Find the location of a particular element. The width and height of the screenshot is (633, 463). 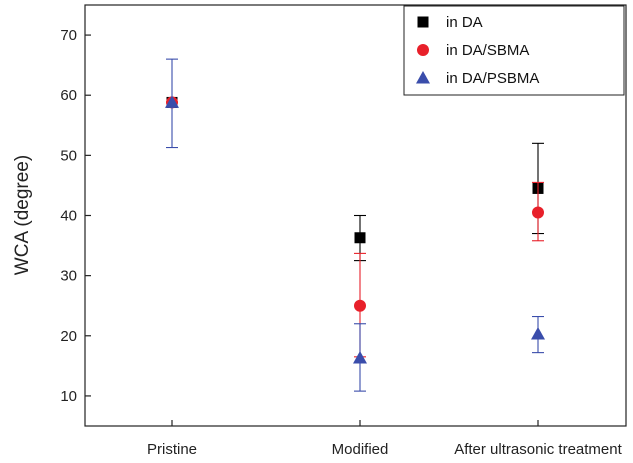

x-tick-label: Modified is located at coordinates (360, 449).